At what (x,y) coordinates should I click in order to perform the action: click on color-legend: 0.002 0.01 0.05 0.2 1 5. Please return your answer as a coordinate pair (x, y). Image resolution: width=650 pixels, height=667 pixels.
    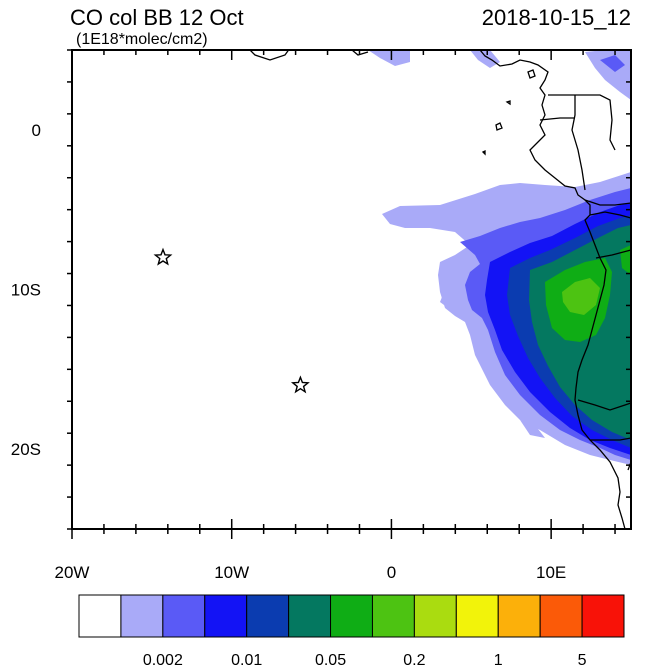
    Looking at the image, I should click on (351, 630).